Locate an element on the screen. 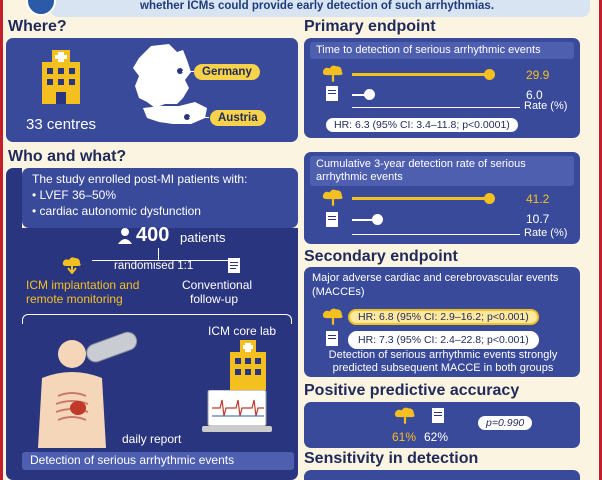 This screenshot has height=480, width=602. secondary-title: Secondary endpoint is located at coordinates (381, 256).